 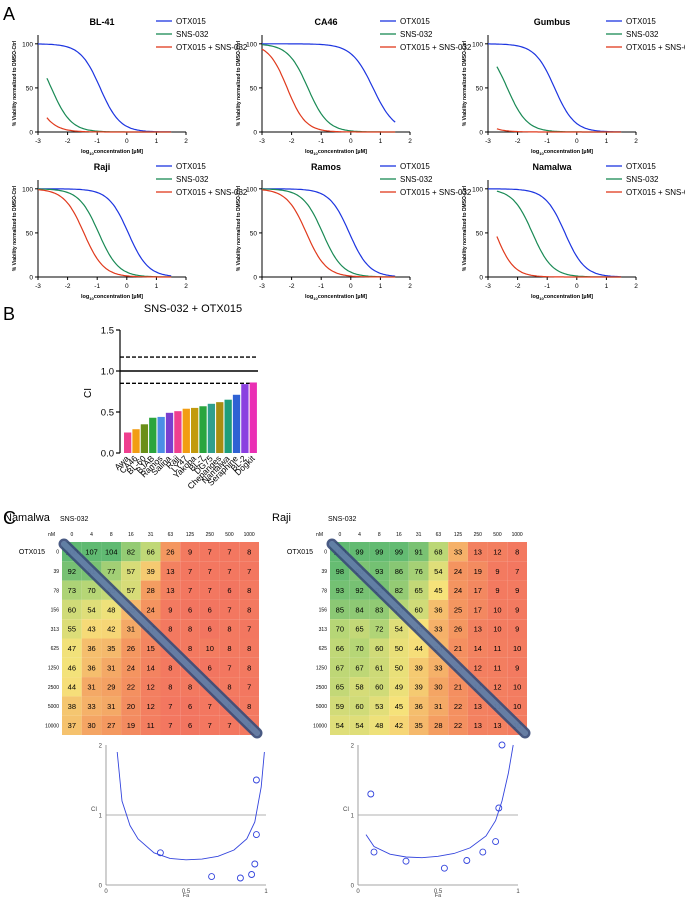 What do you see at coordinates (438, 629) in the screenshot?
I see `heatmap-cell-value: 33` at bounding box center [438, 629].